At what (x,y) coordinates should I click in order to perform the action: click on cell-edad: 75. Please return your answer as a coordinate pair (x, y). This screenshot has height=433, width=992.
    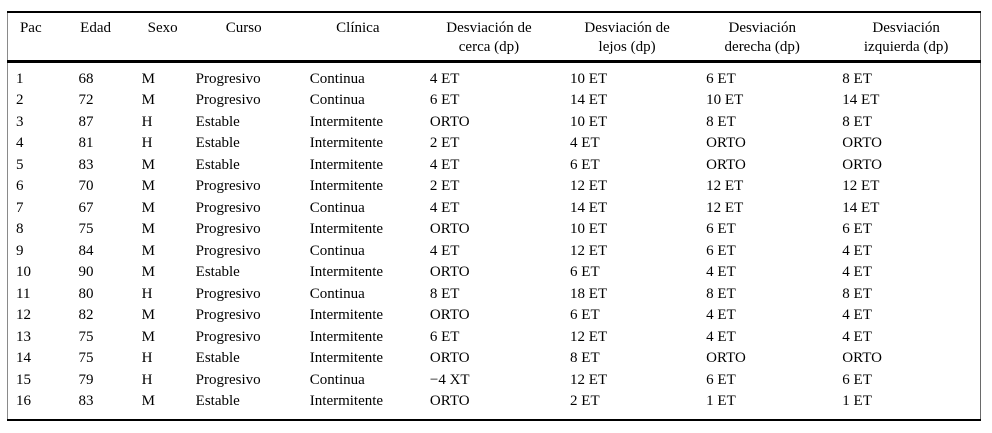
    Looking at the image, I should click on (86, 358).